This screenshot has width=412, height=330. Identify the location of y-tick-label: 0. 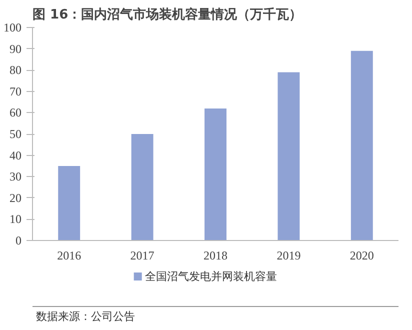
(19, 241).